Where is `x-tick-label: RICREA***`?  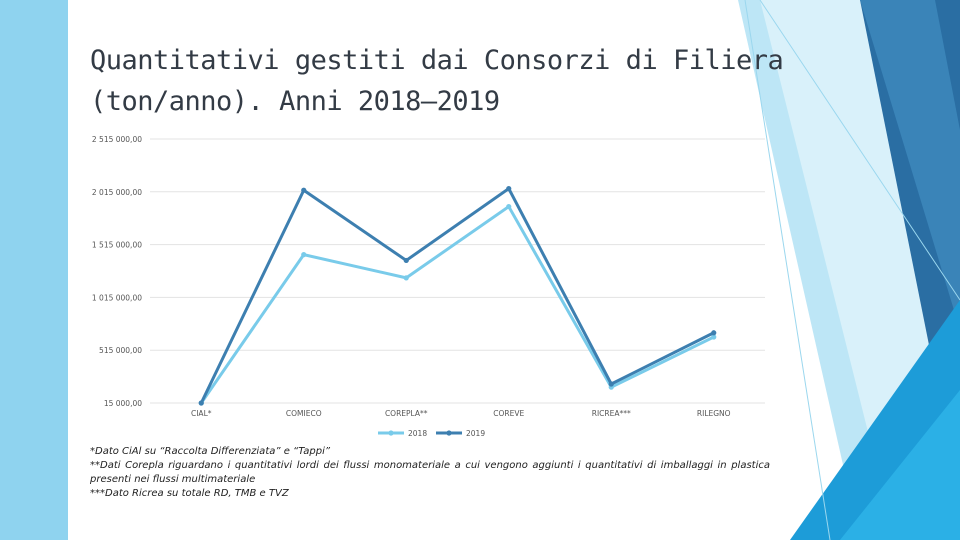
x-tick-label: RICREA*** is located at coordinates (611, 413).